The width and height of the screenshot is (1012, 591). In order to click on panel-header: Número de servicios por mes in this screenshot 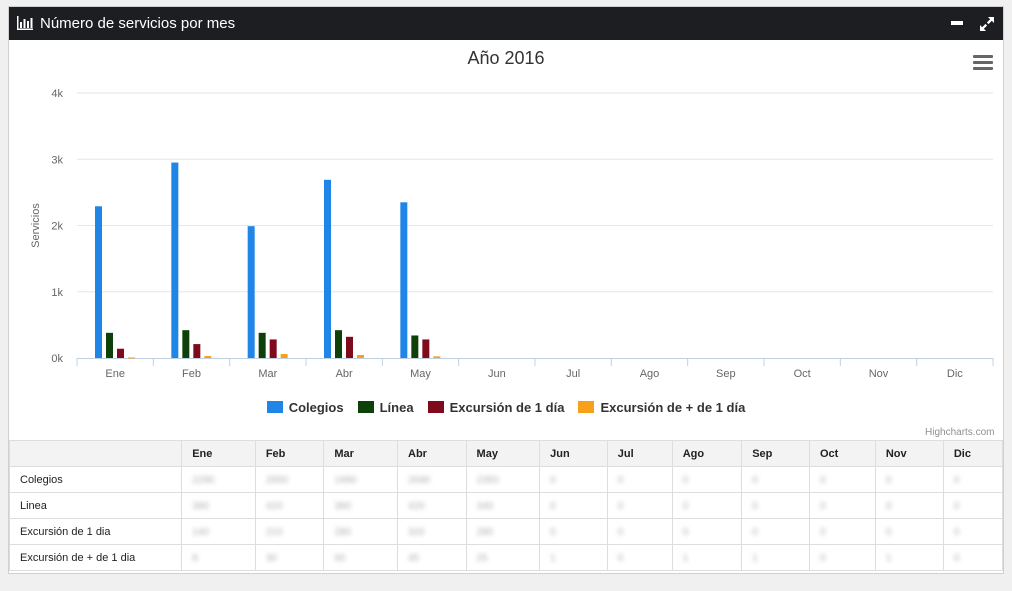, I will do `click(506, 23)`.